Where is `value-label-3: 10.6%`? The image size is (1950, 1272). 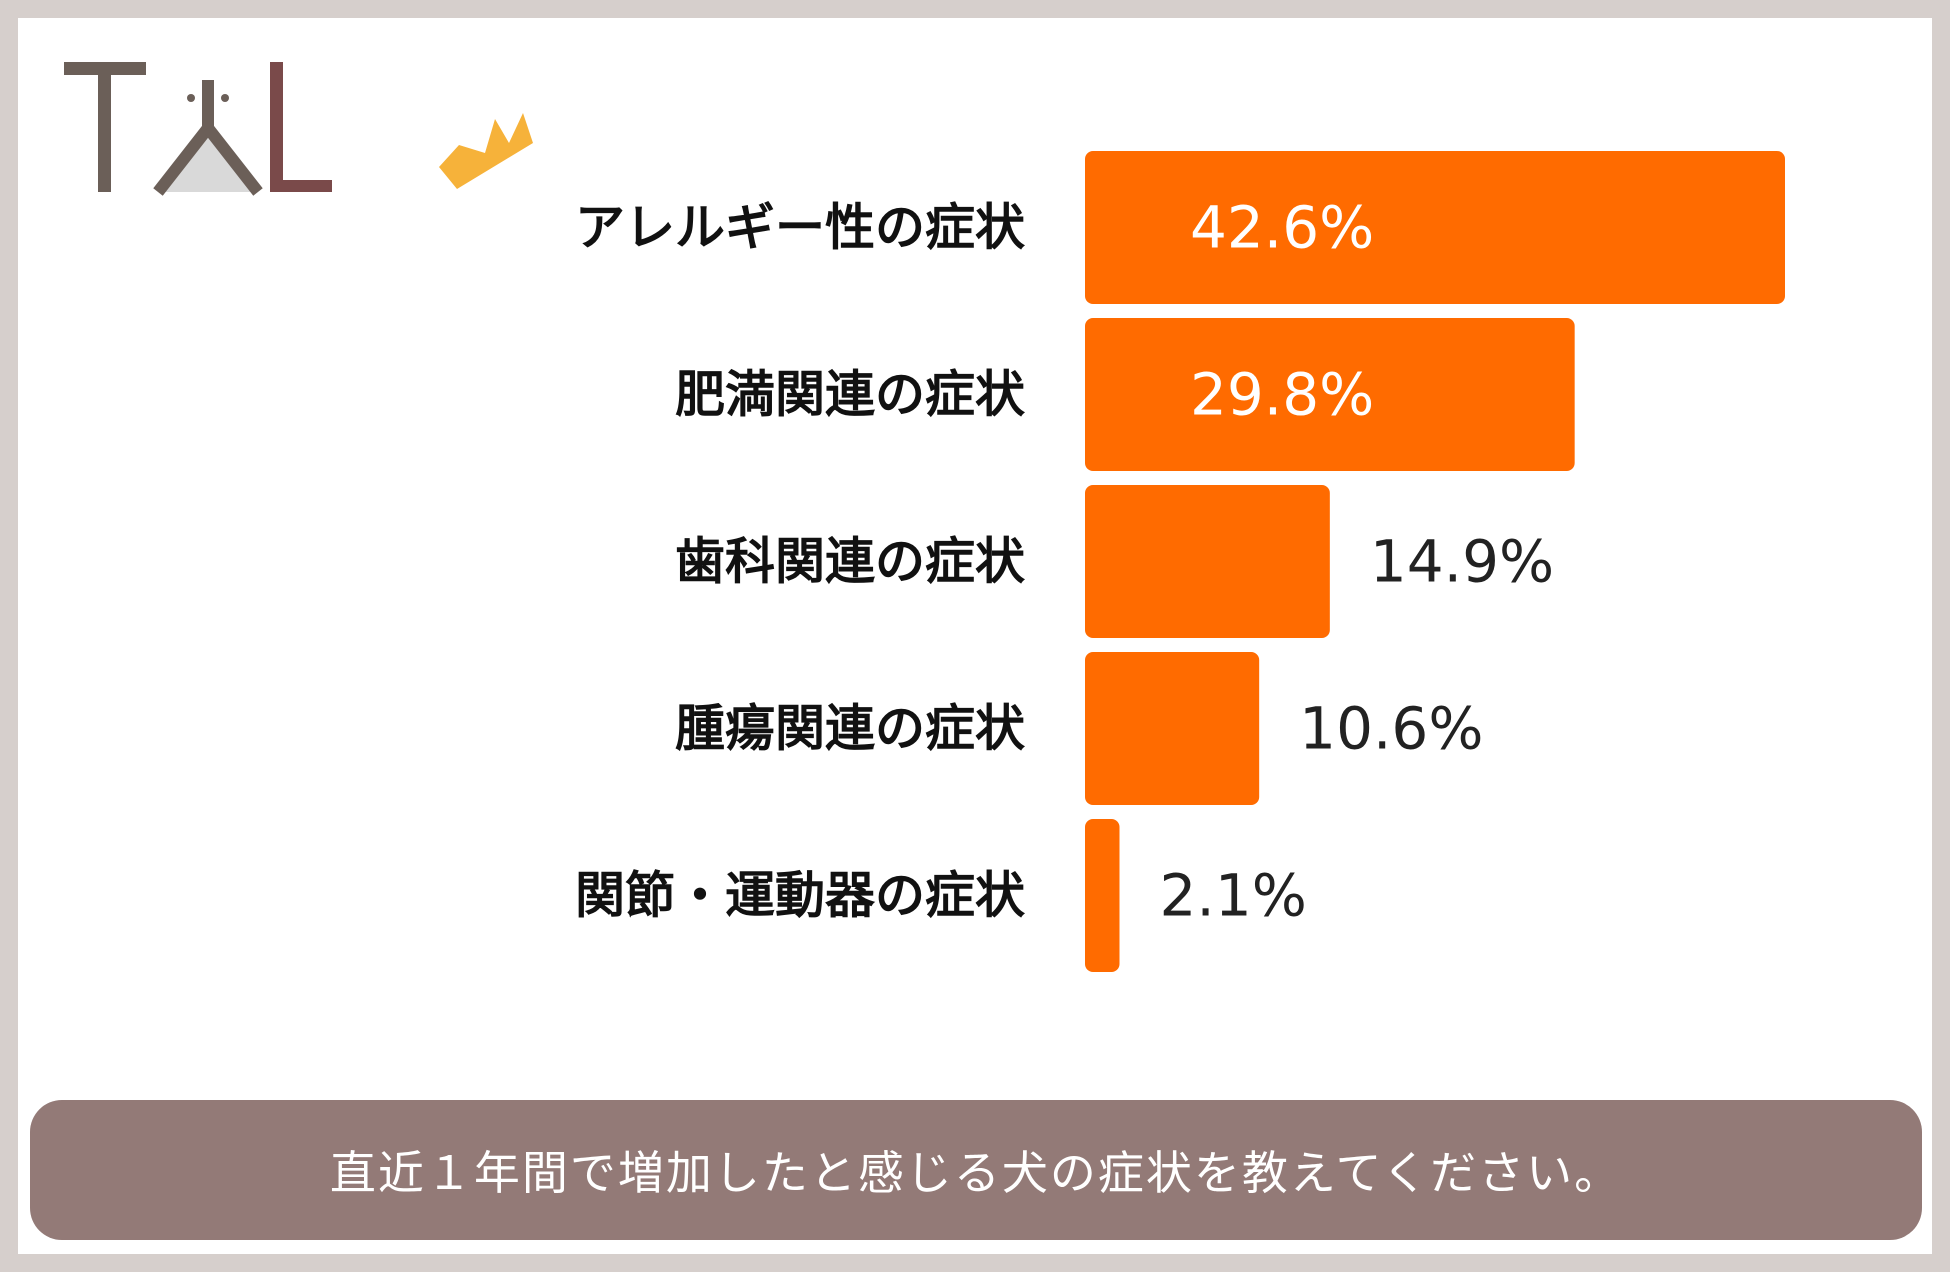
value-label-3: 10.6% is located at coordinates (1391, 729).